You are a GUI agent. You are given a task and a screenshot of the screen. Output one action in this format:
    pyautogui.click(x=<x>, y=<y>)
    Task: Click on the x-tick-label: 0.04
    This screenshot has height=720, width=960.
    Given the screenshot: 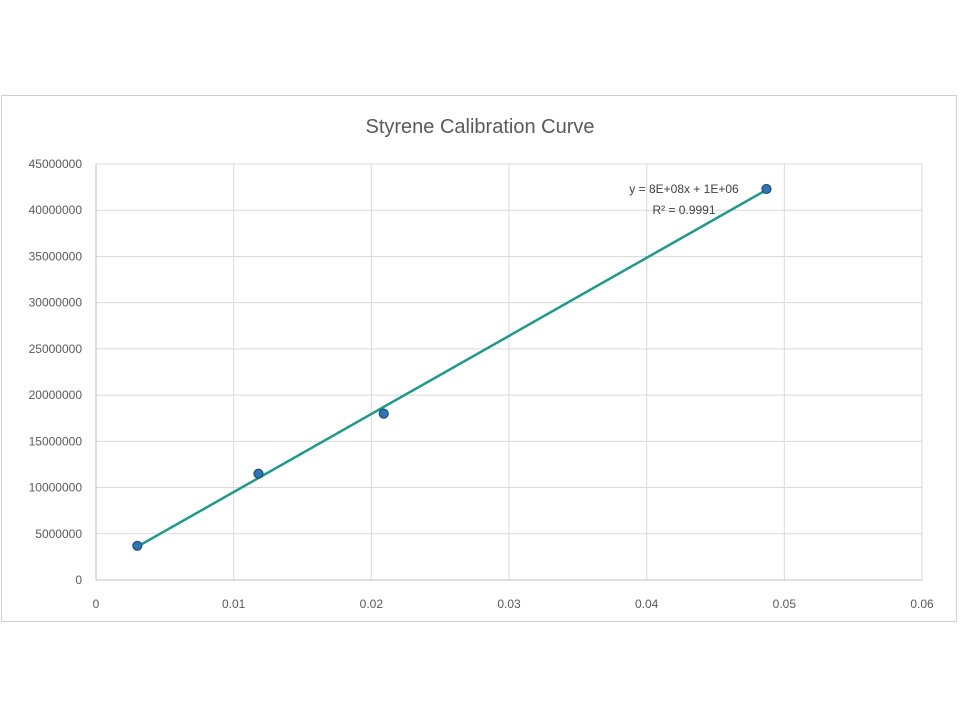 What is the action you would take?
    pyautogui.click(x=647, y=604)
    